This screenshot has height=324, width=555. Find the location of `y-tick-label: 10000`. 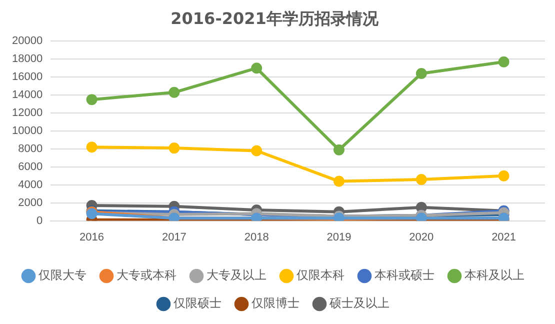

y-tick-label: 10000 is located at coordinates (27, 131).